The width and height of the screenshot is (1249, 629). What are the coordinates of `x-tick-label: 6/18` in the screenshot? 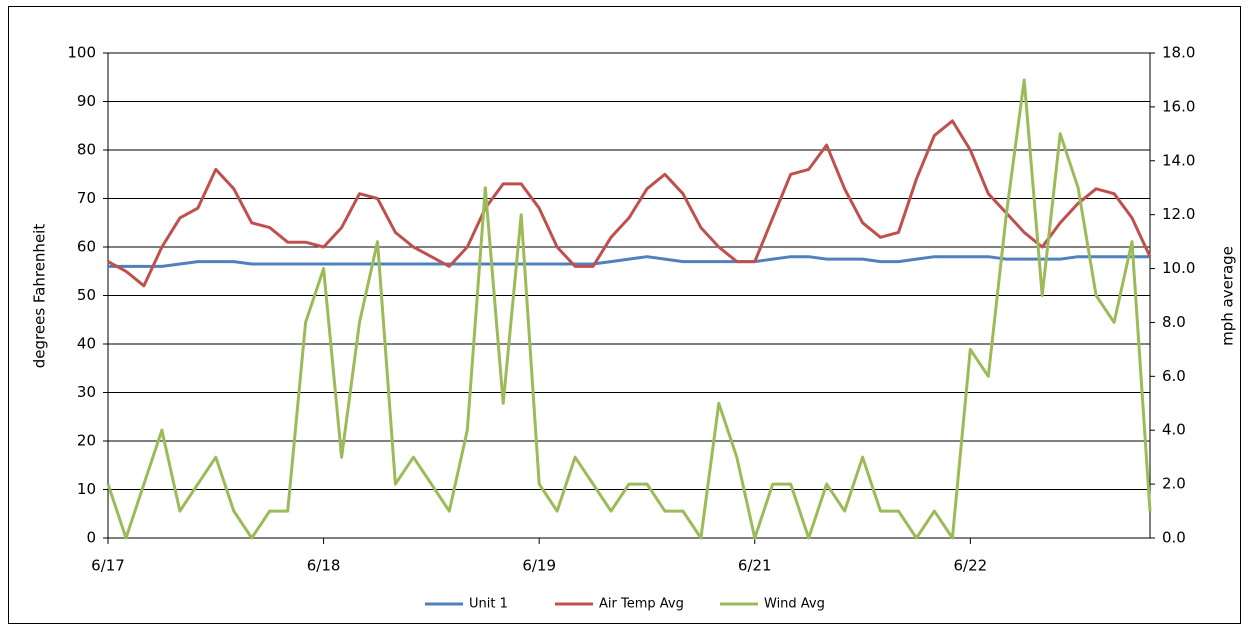 It's located at (324, 566).